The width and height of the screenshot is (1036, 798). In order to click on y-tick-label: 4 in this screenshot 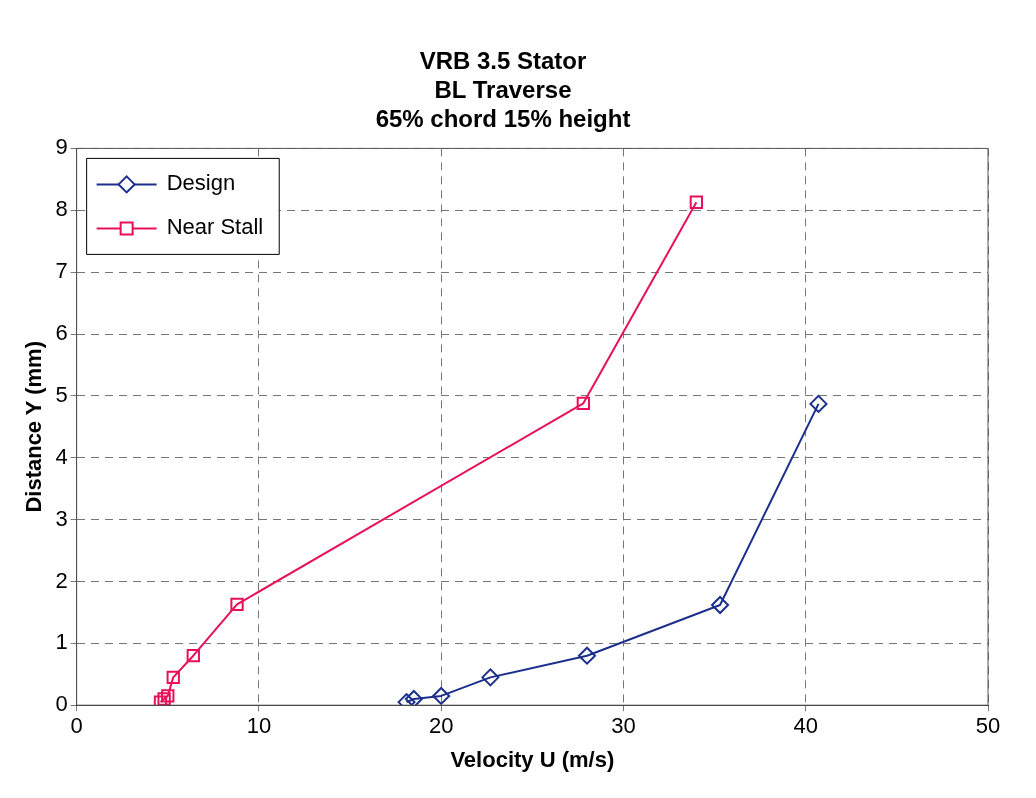, I will do `click(61, 456)`.